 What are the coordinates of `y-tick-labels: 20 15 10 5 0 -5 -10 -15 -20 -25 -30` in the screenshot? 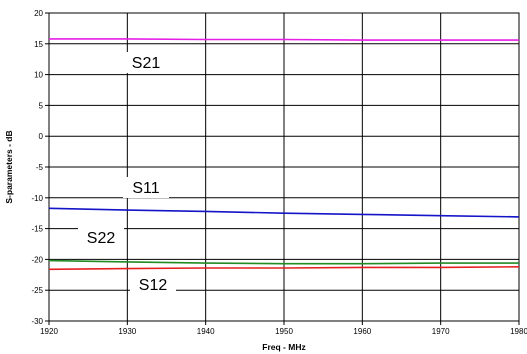 It's located at (37, 167).